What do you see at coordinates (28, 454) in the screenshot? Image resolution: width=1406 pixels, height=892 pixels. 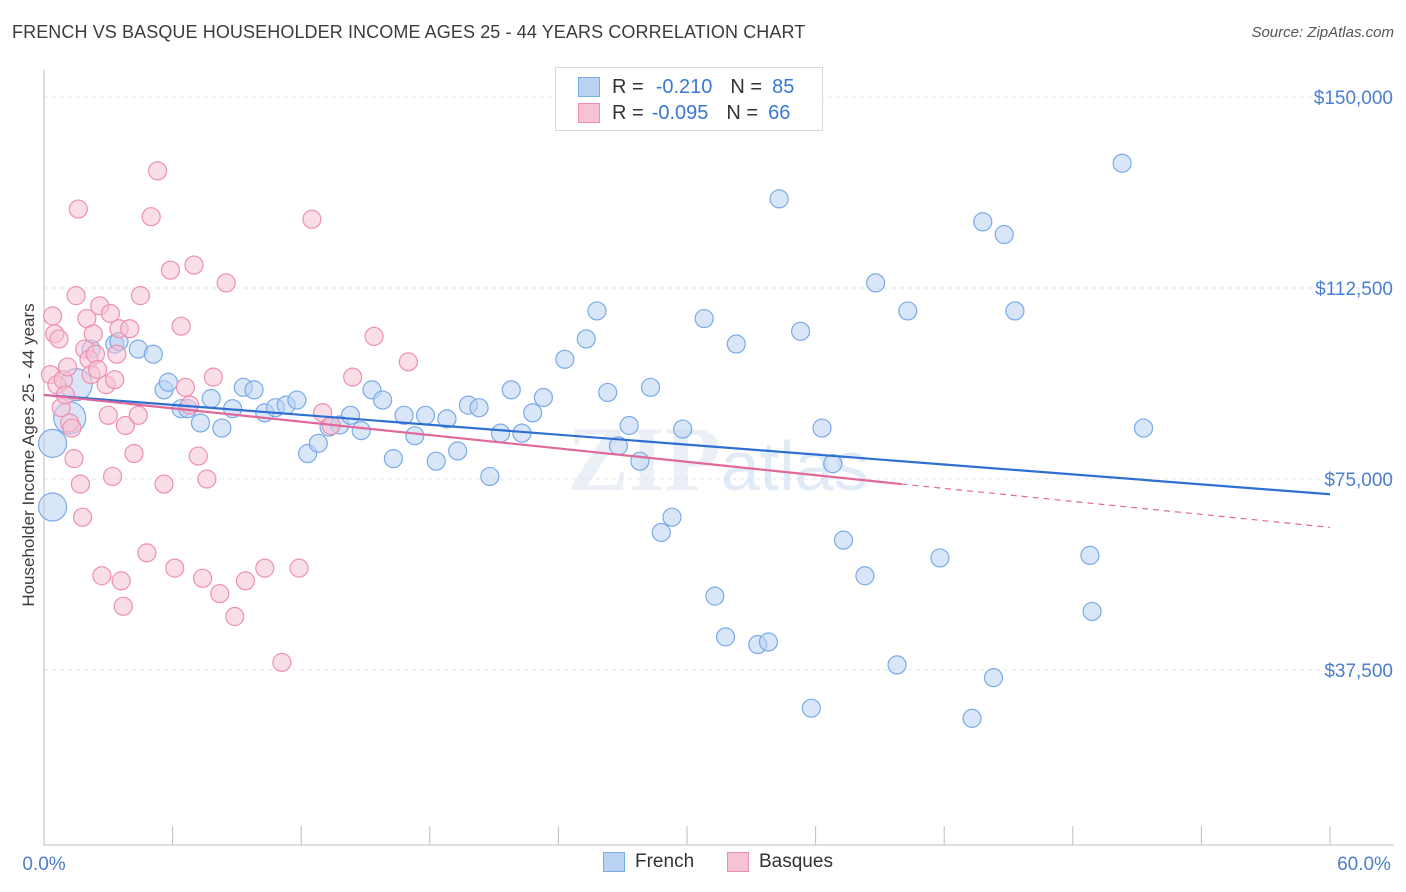 I see `y-axis-title: Householder Income Ages 25 - 44 years` at bounding box center [28, 454].